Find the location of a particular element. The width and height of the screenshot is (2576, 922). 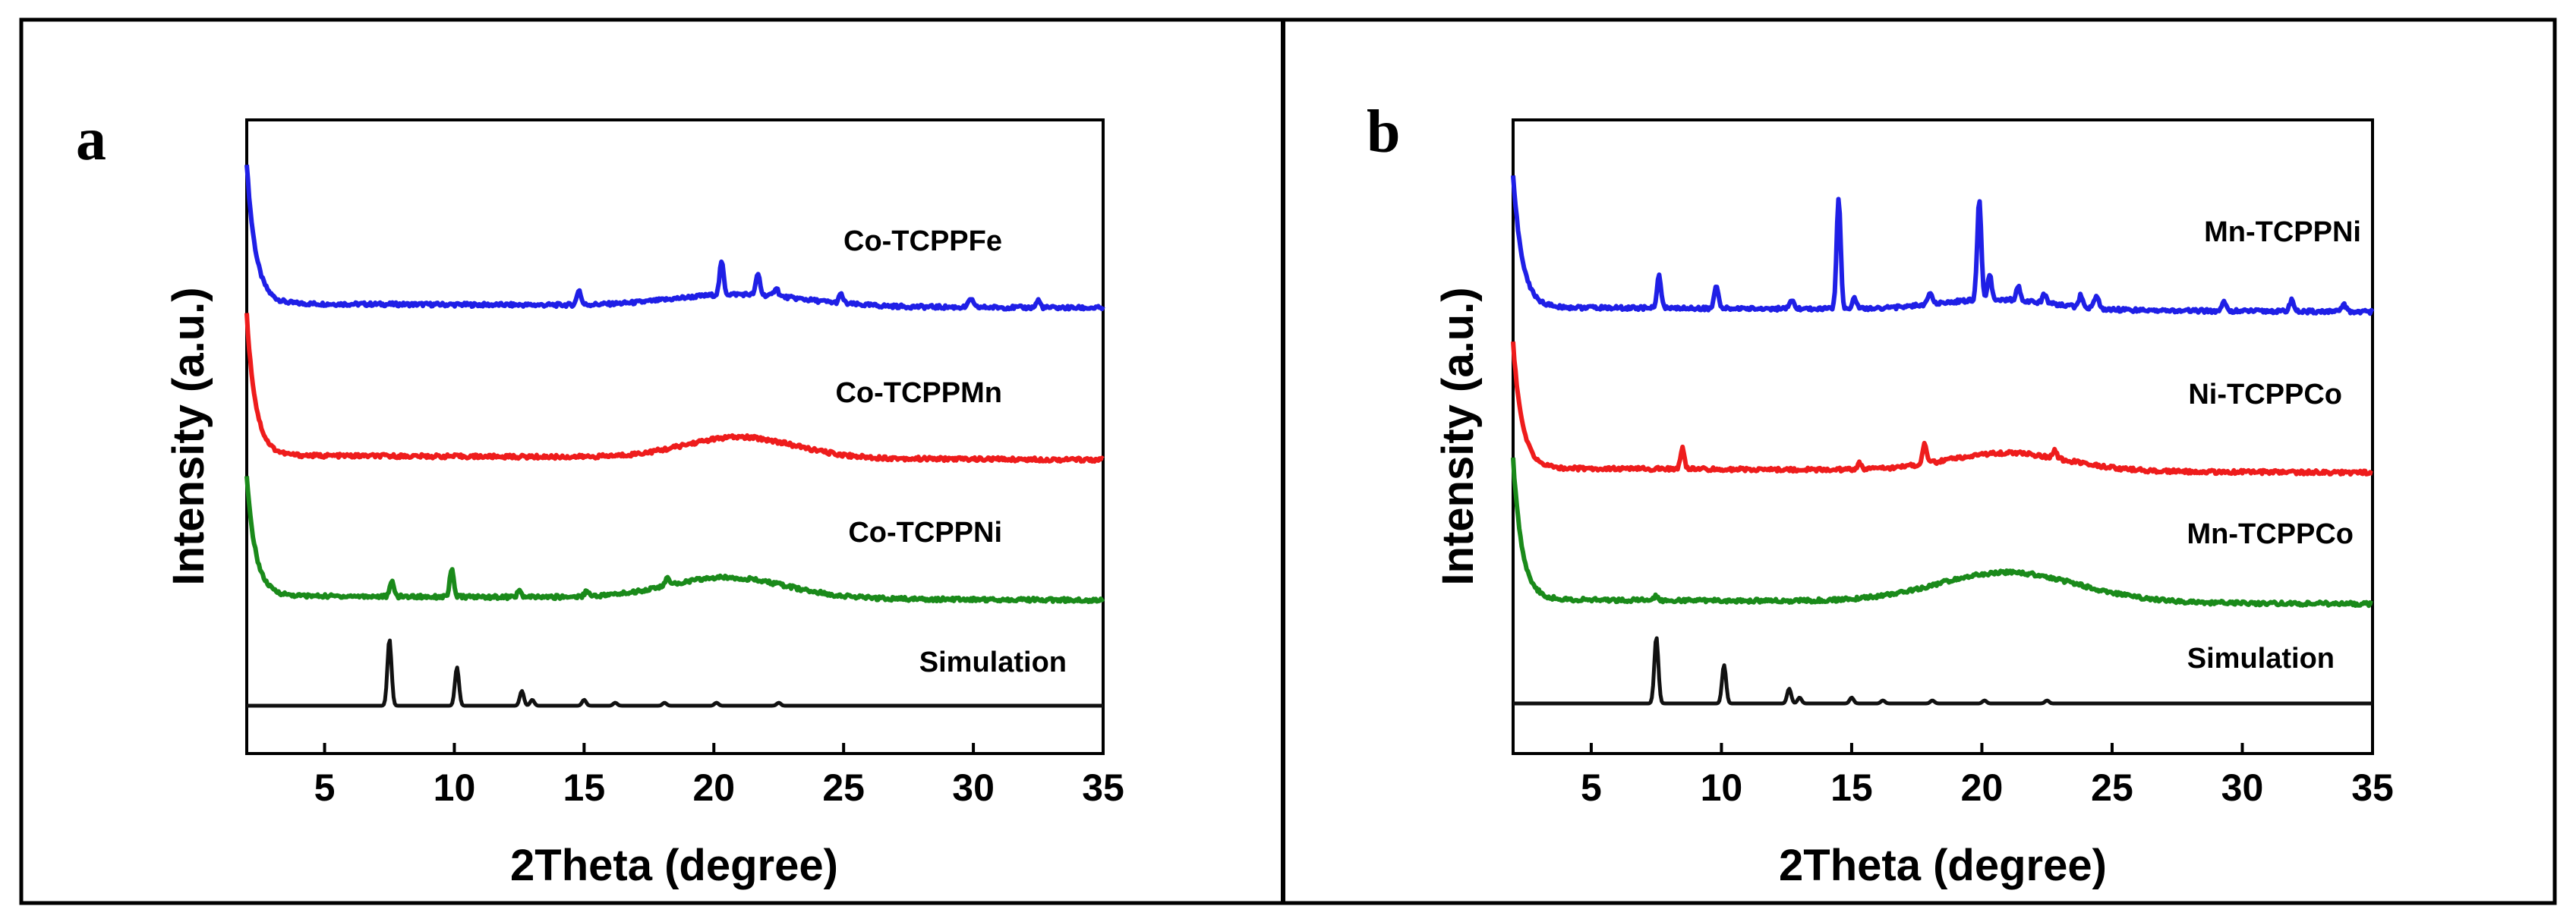

panel-letter: a is located at coordinates (91, 139).